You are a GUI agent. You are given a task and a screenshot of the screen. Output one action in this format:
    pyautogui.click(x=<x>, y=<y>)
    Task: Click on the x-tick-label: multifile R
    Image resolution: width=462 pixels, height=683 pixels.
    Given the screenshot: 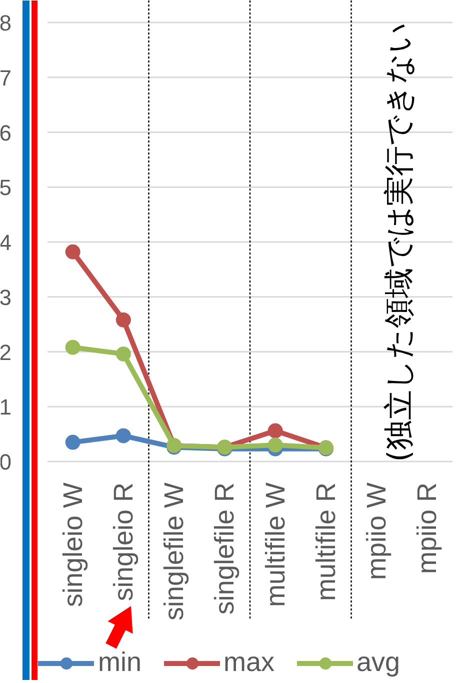 What is the action you would take?
    pyautogui.click(x=325, y=542)
    